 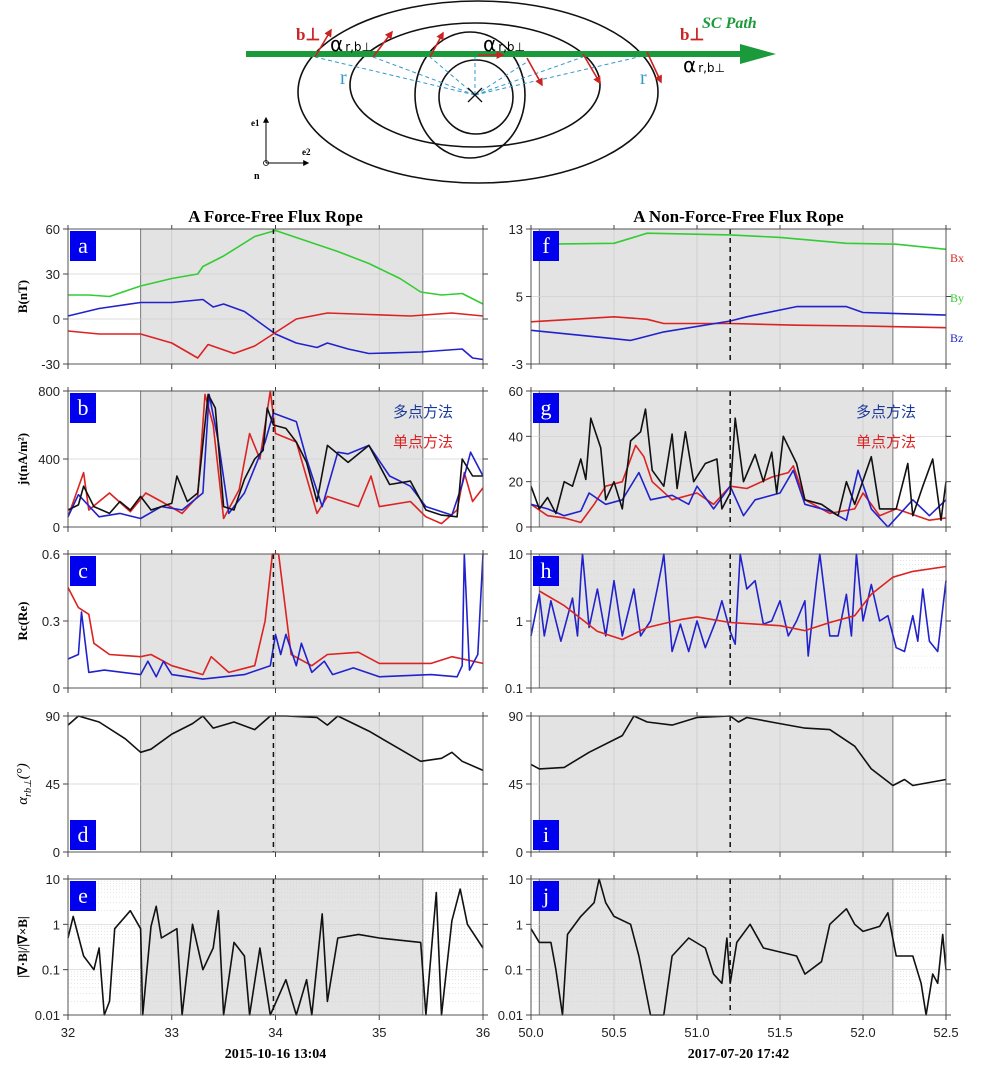 What do you see at coordinates (423, 442) in the screenshot?
I see `legend-label: 单点方法` at bounding box center [423, 442].